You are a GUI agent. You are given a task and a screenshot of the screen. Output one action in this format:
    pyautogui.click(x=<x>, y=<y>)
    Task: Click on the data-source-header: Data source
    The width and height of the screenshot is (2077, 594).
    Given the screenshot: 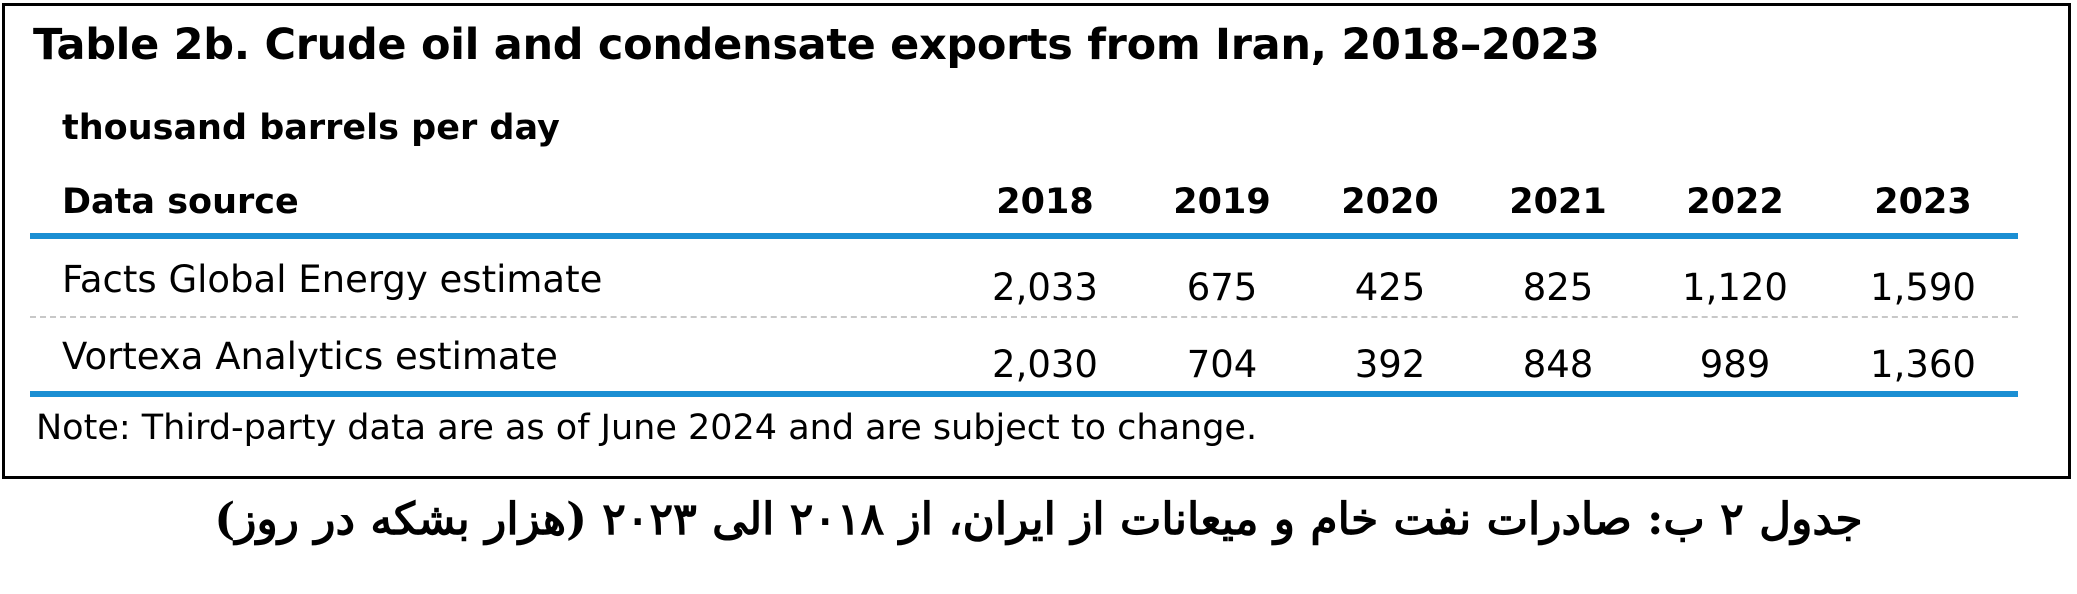 What is the action you would take?
    pyautogui.click(x=180, y=202)
    